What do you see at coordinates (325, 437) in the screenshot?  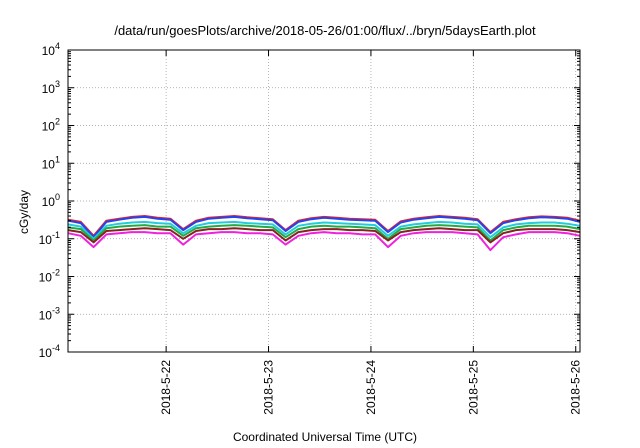 I see `x-axis-label: Coordinated Universal Time (UTC)` at bounding box center [325, 437].